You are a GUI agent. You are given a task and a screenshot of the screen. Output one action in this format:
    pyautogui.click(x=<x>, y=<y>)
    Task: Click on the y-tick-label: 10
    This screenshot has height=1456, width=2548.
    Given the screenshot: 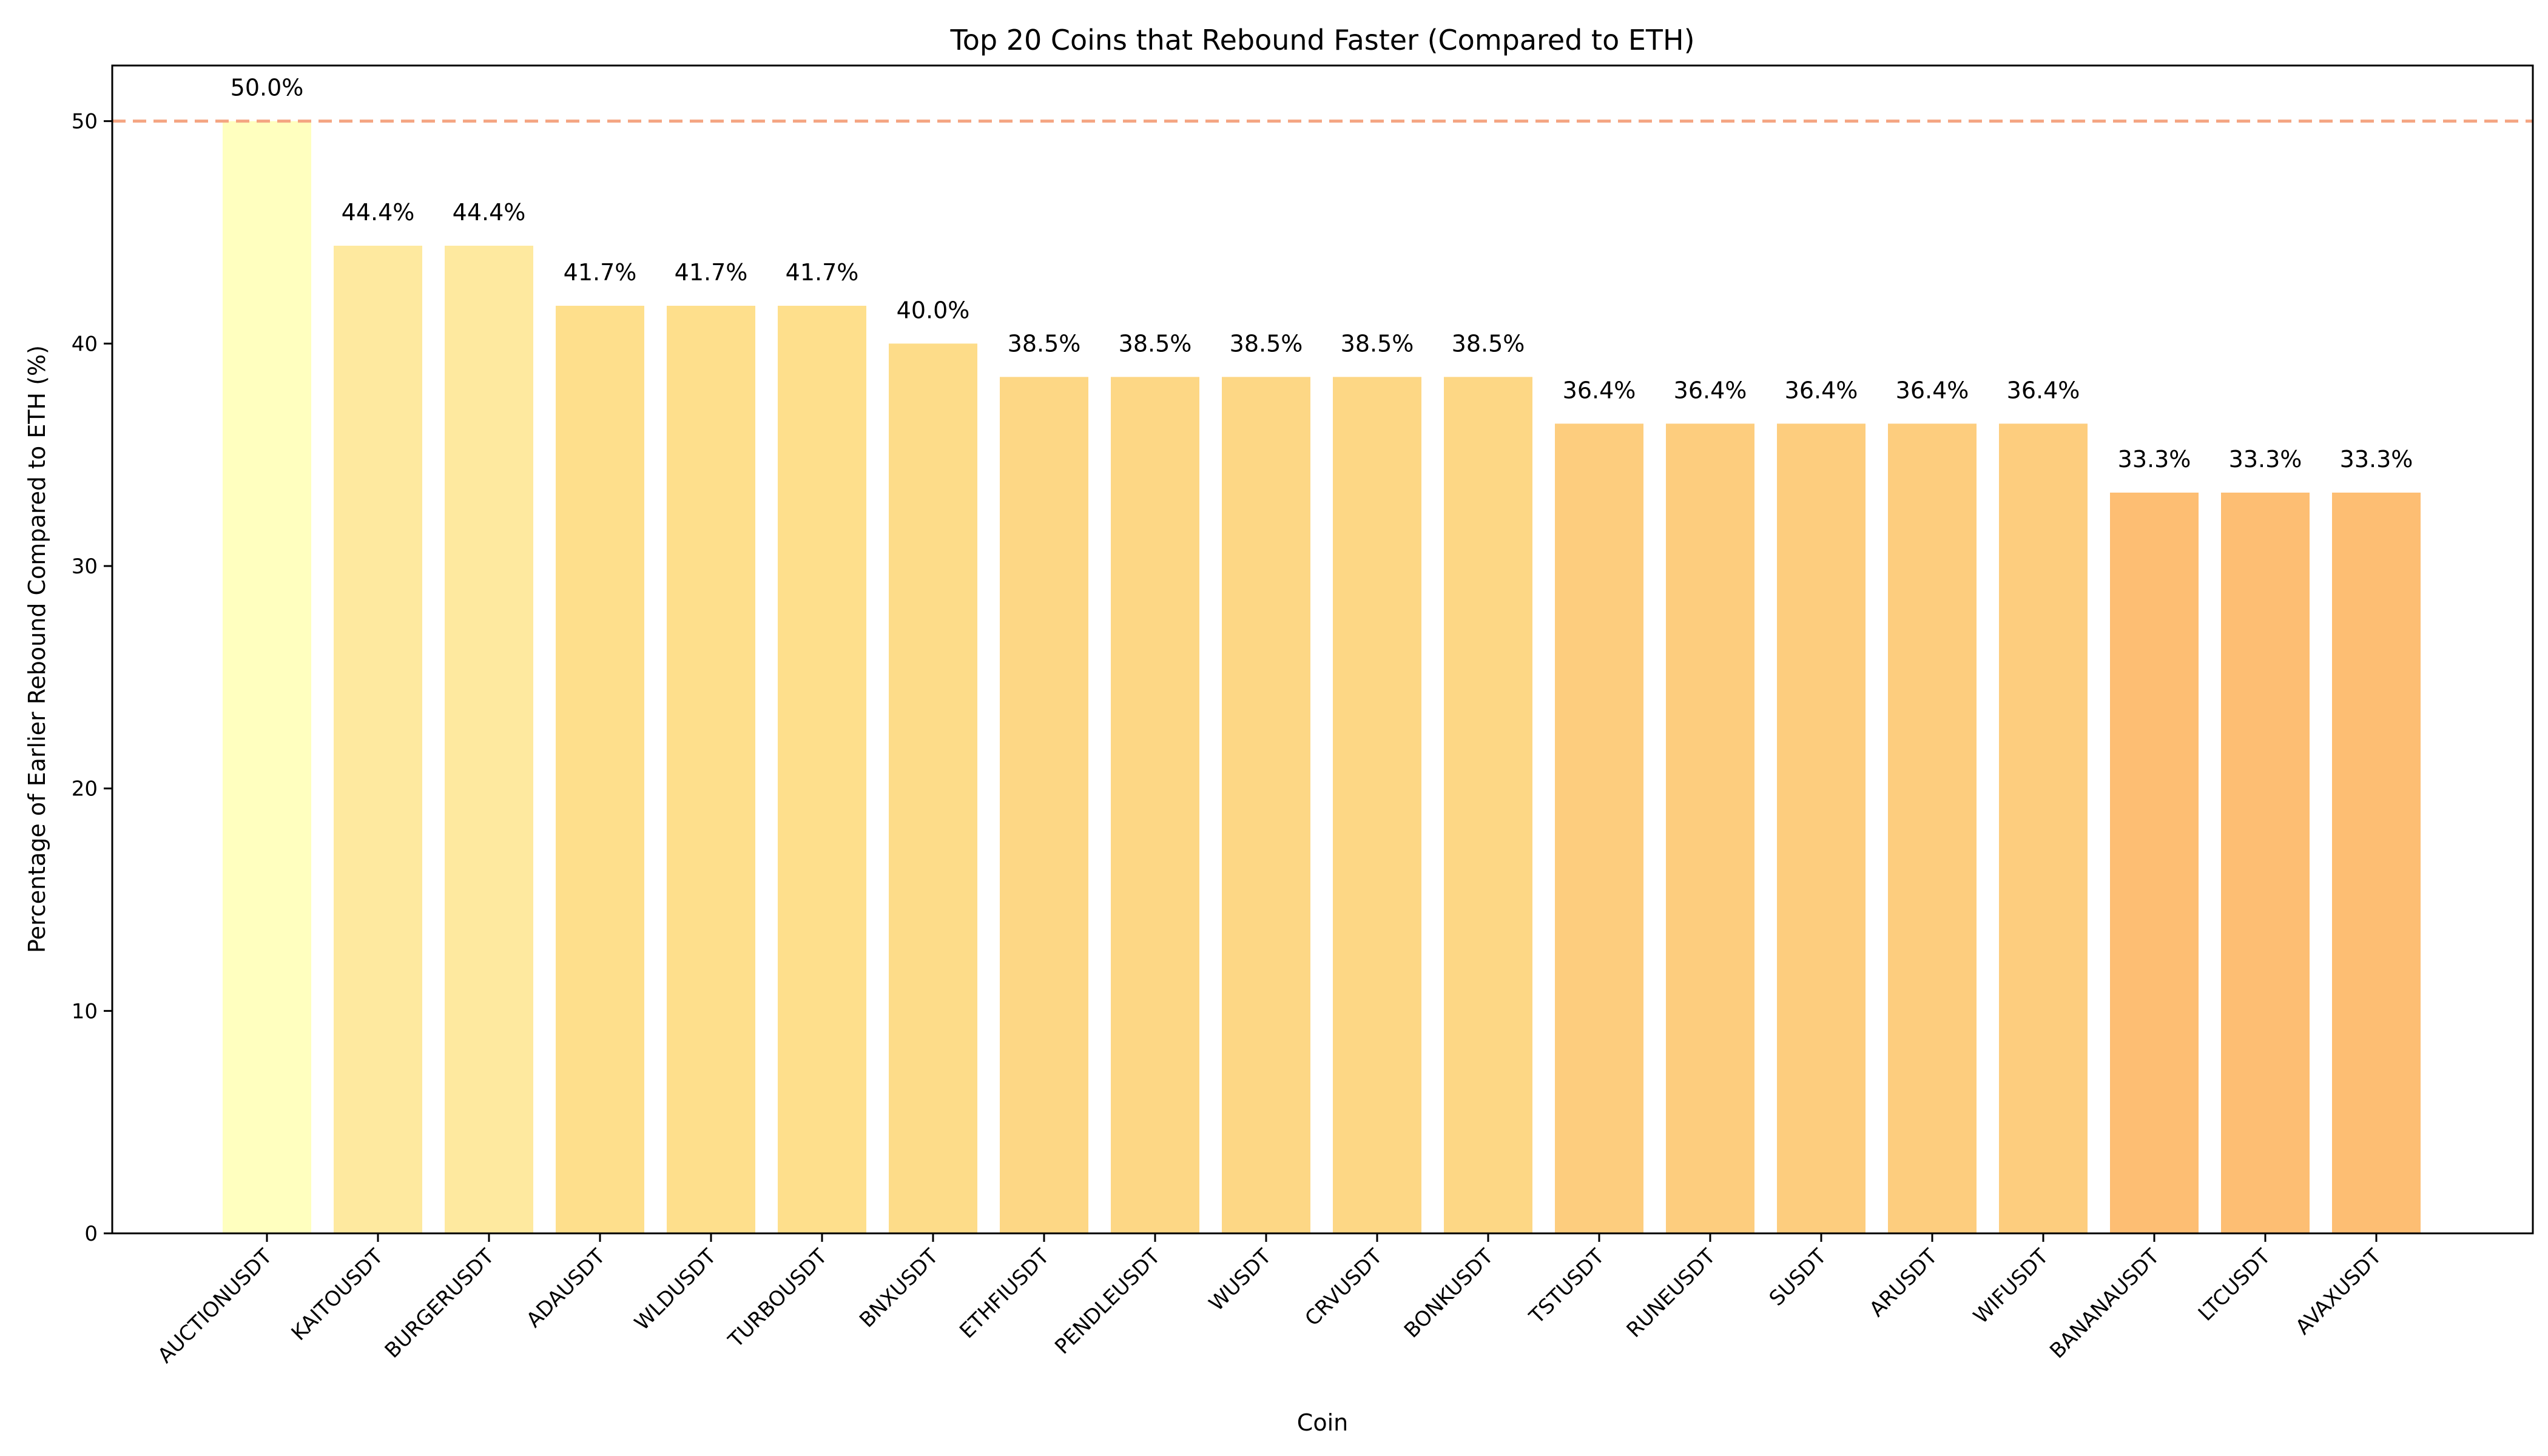 What is the action you would take?
    pyautogui.click(x=85, y=1011)
    